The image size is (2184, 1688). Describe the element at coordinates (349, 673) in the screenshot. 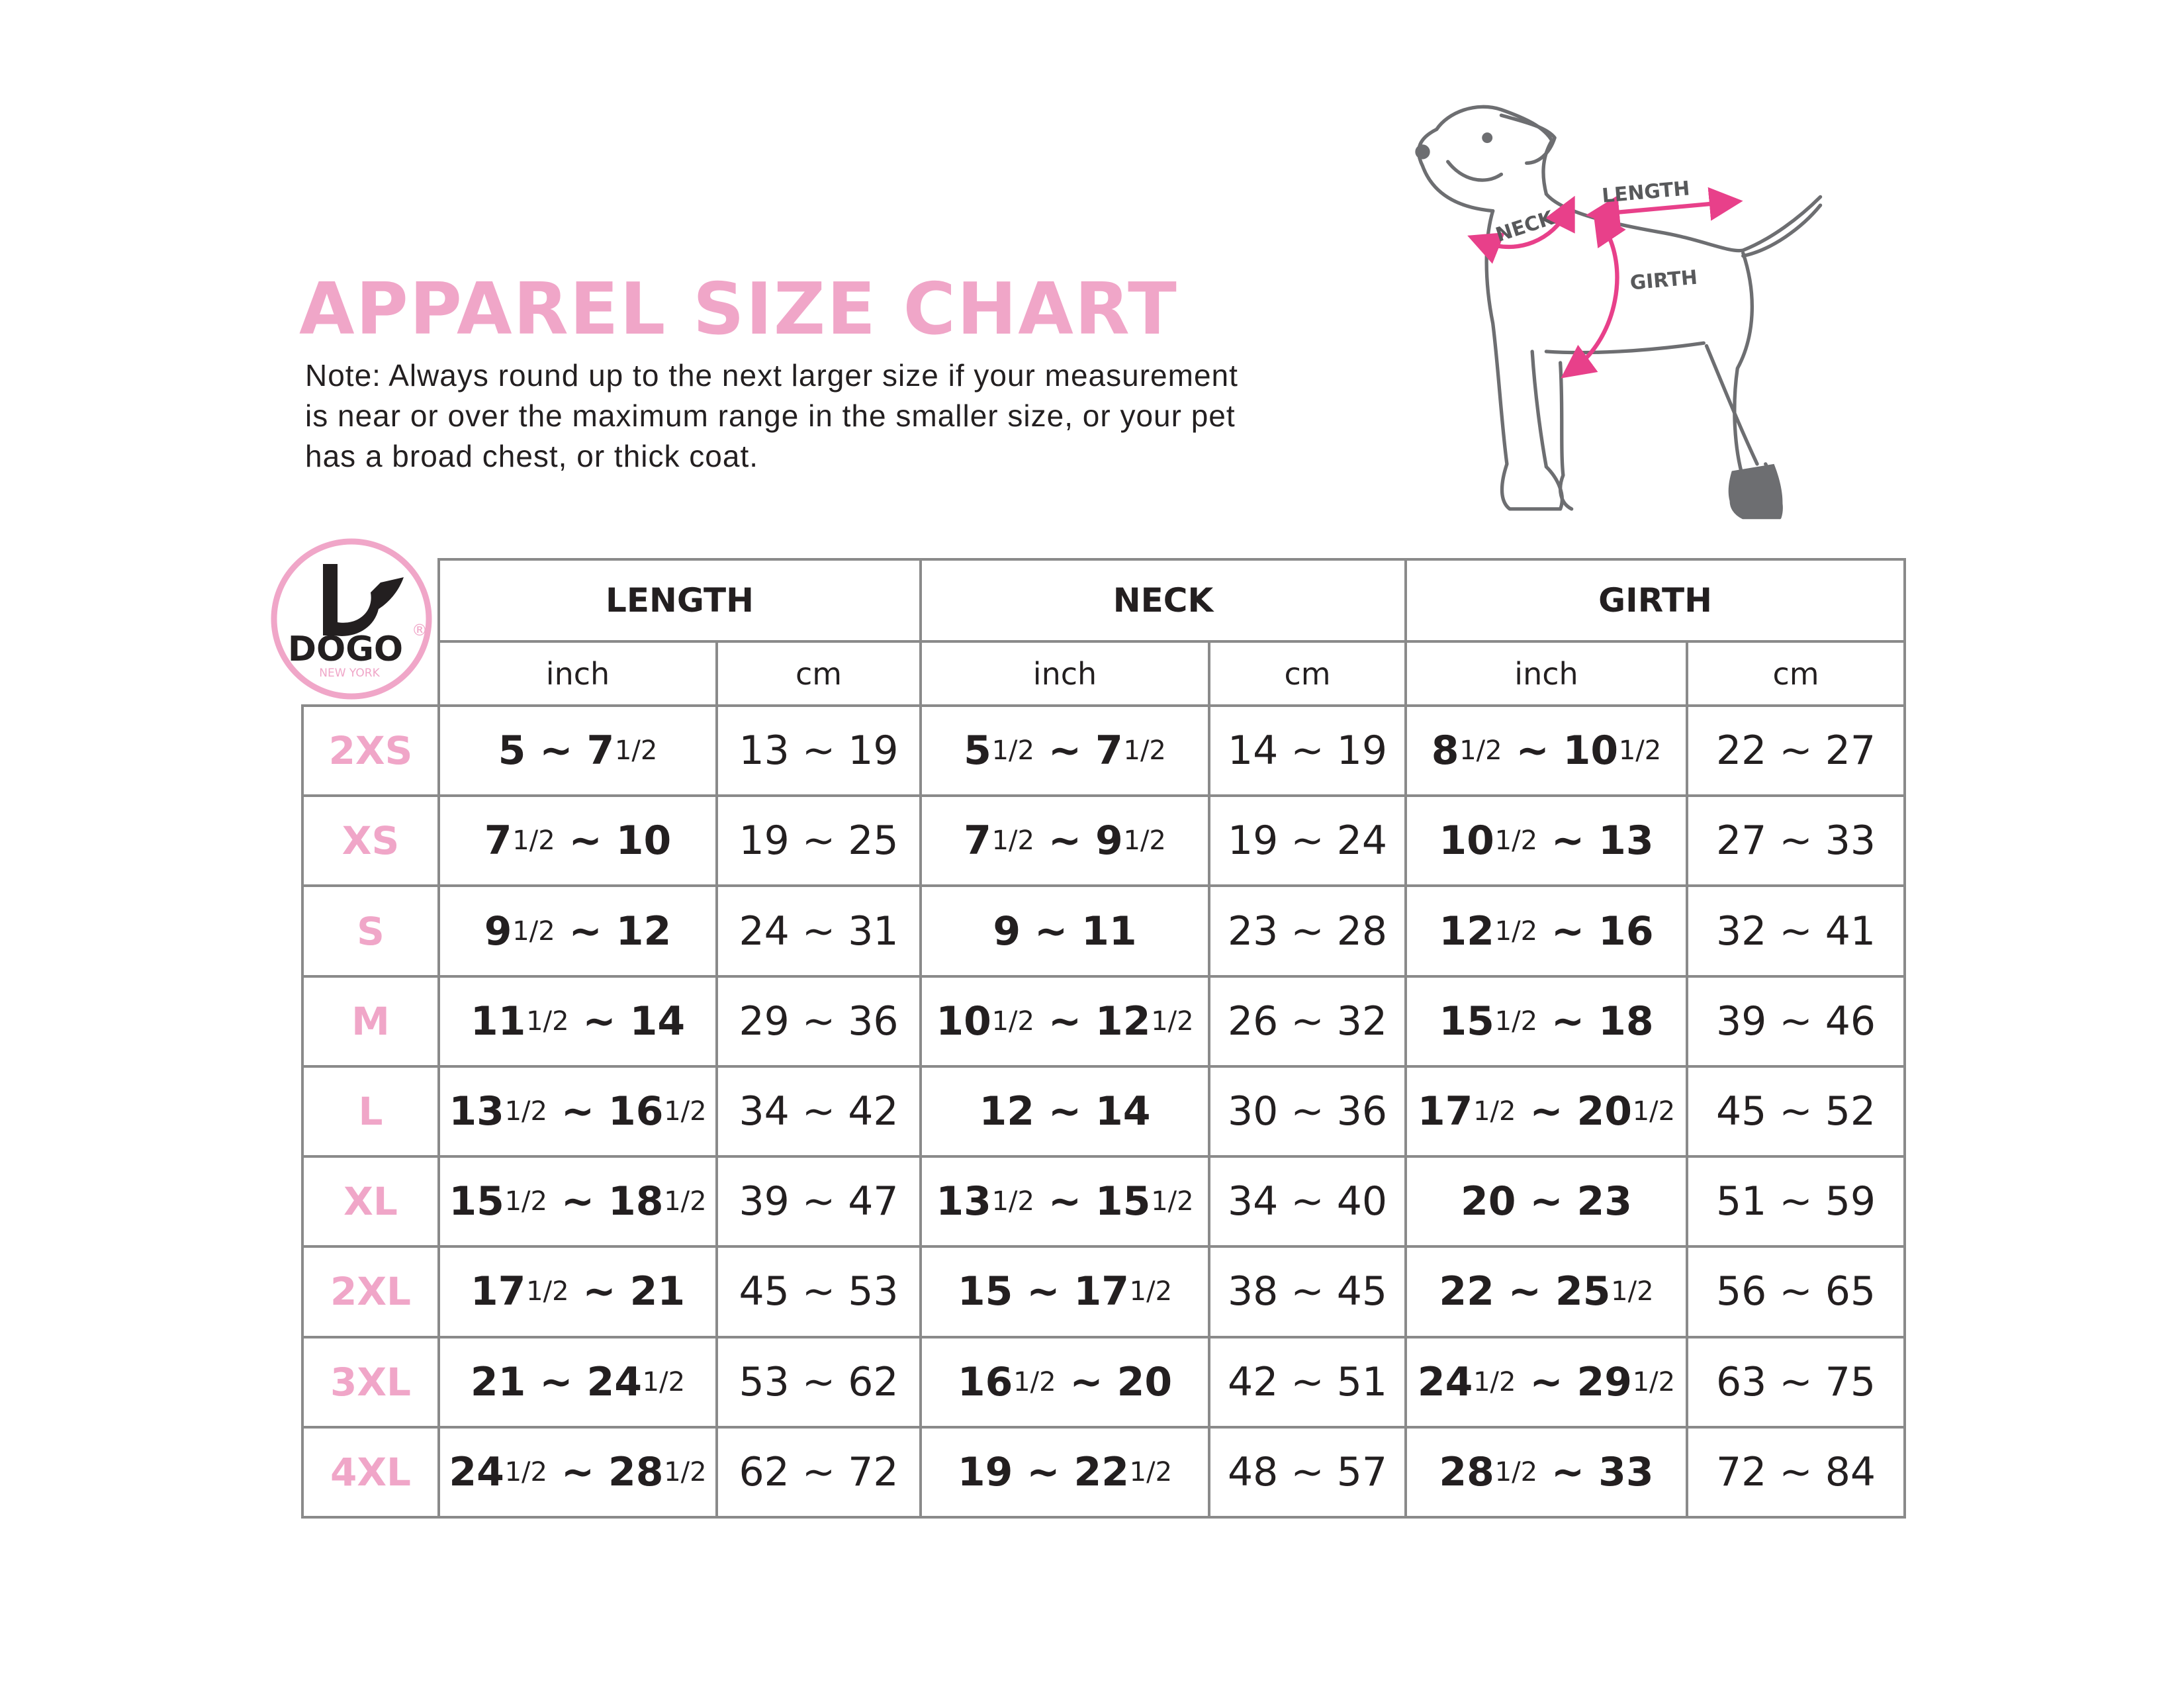

I see `logo-city: NEW YORK` at that location.